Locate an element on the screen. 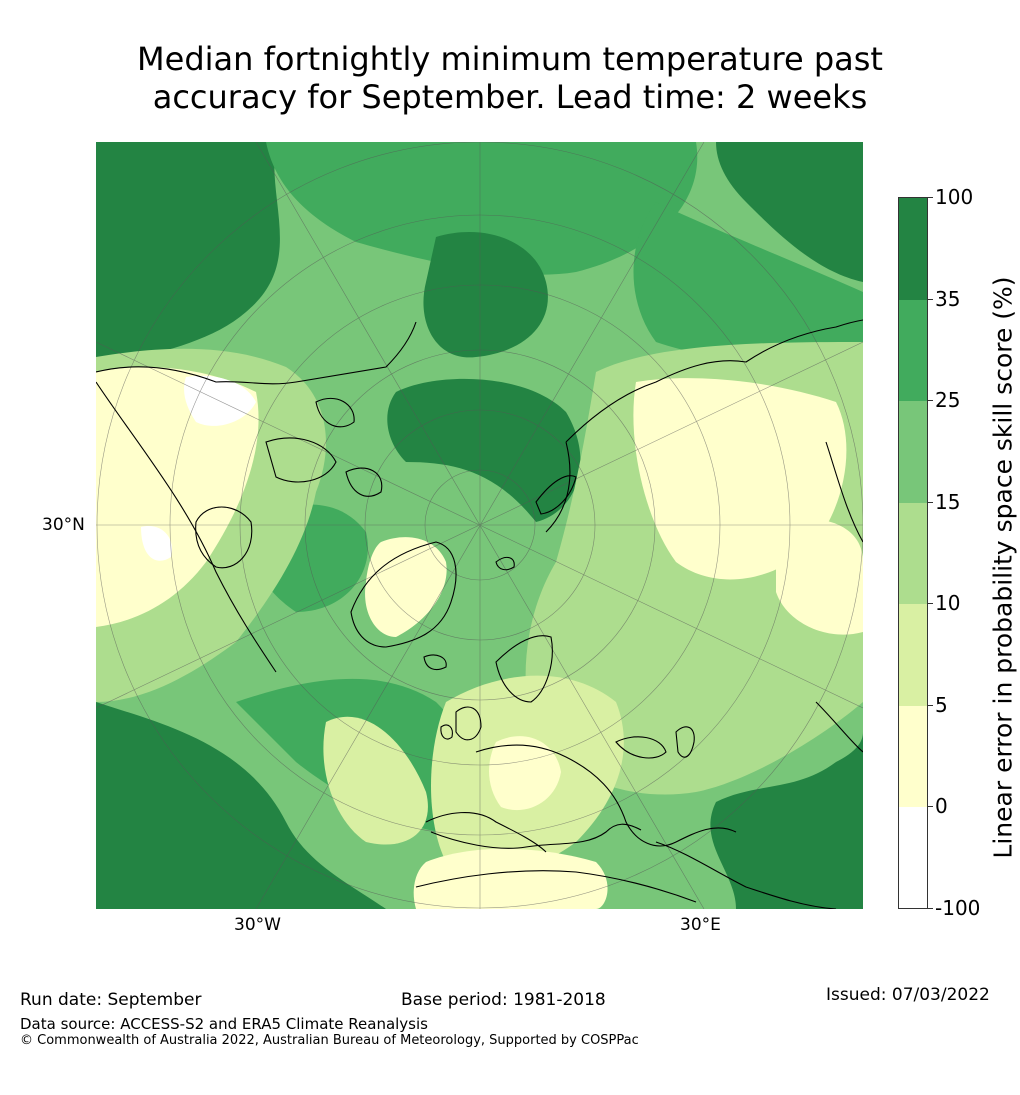 The width and height of the screenshot is (1020, 1095). coastline-scandinavia is located at coordinates (524, 669).